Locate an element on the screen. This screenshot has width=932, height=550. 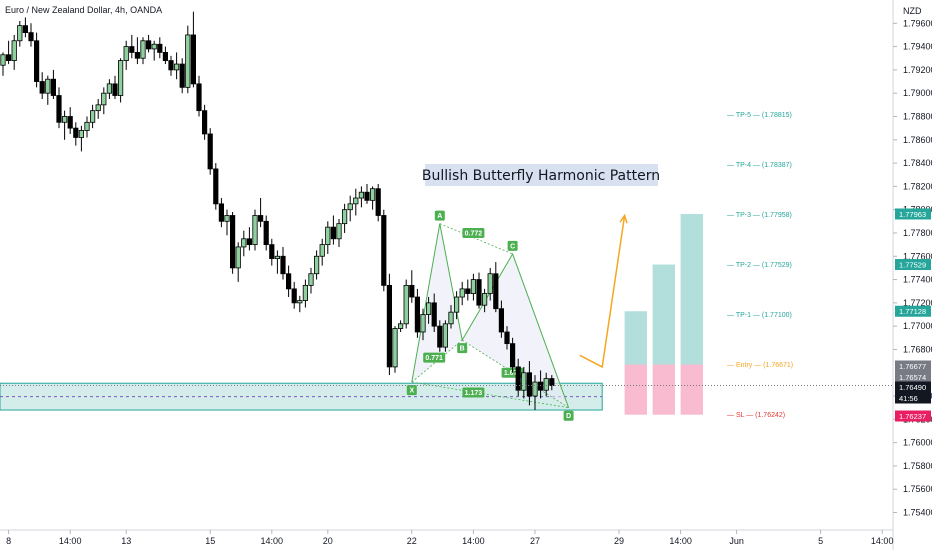
currency-label: NZD is located at coordinates (912, 11).